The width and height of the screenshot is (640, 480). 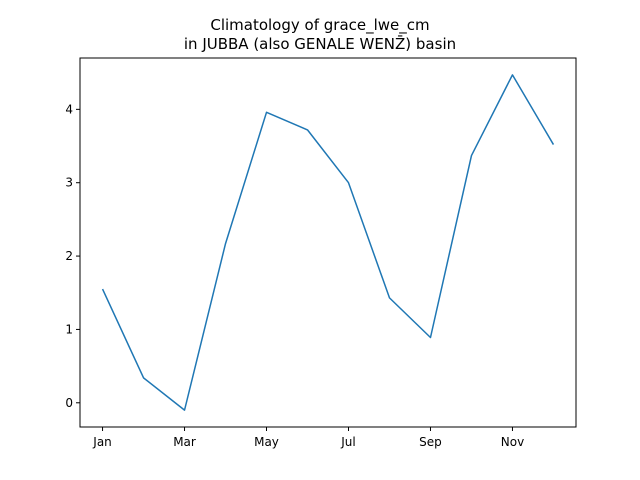 I want to click on y-tick-label: 0, so click(x=69, y=403).